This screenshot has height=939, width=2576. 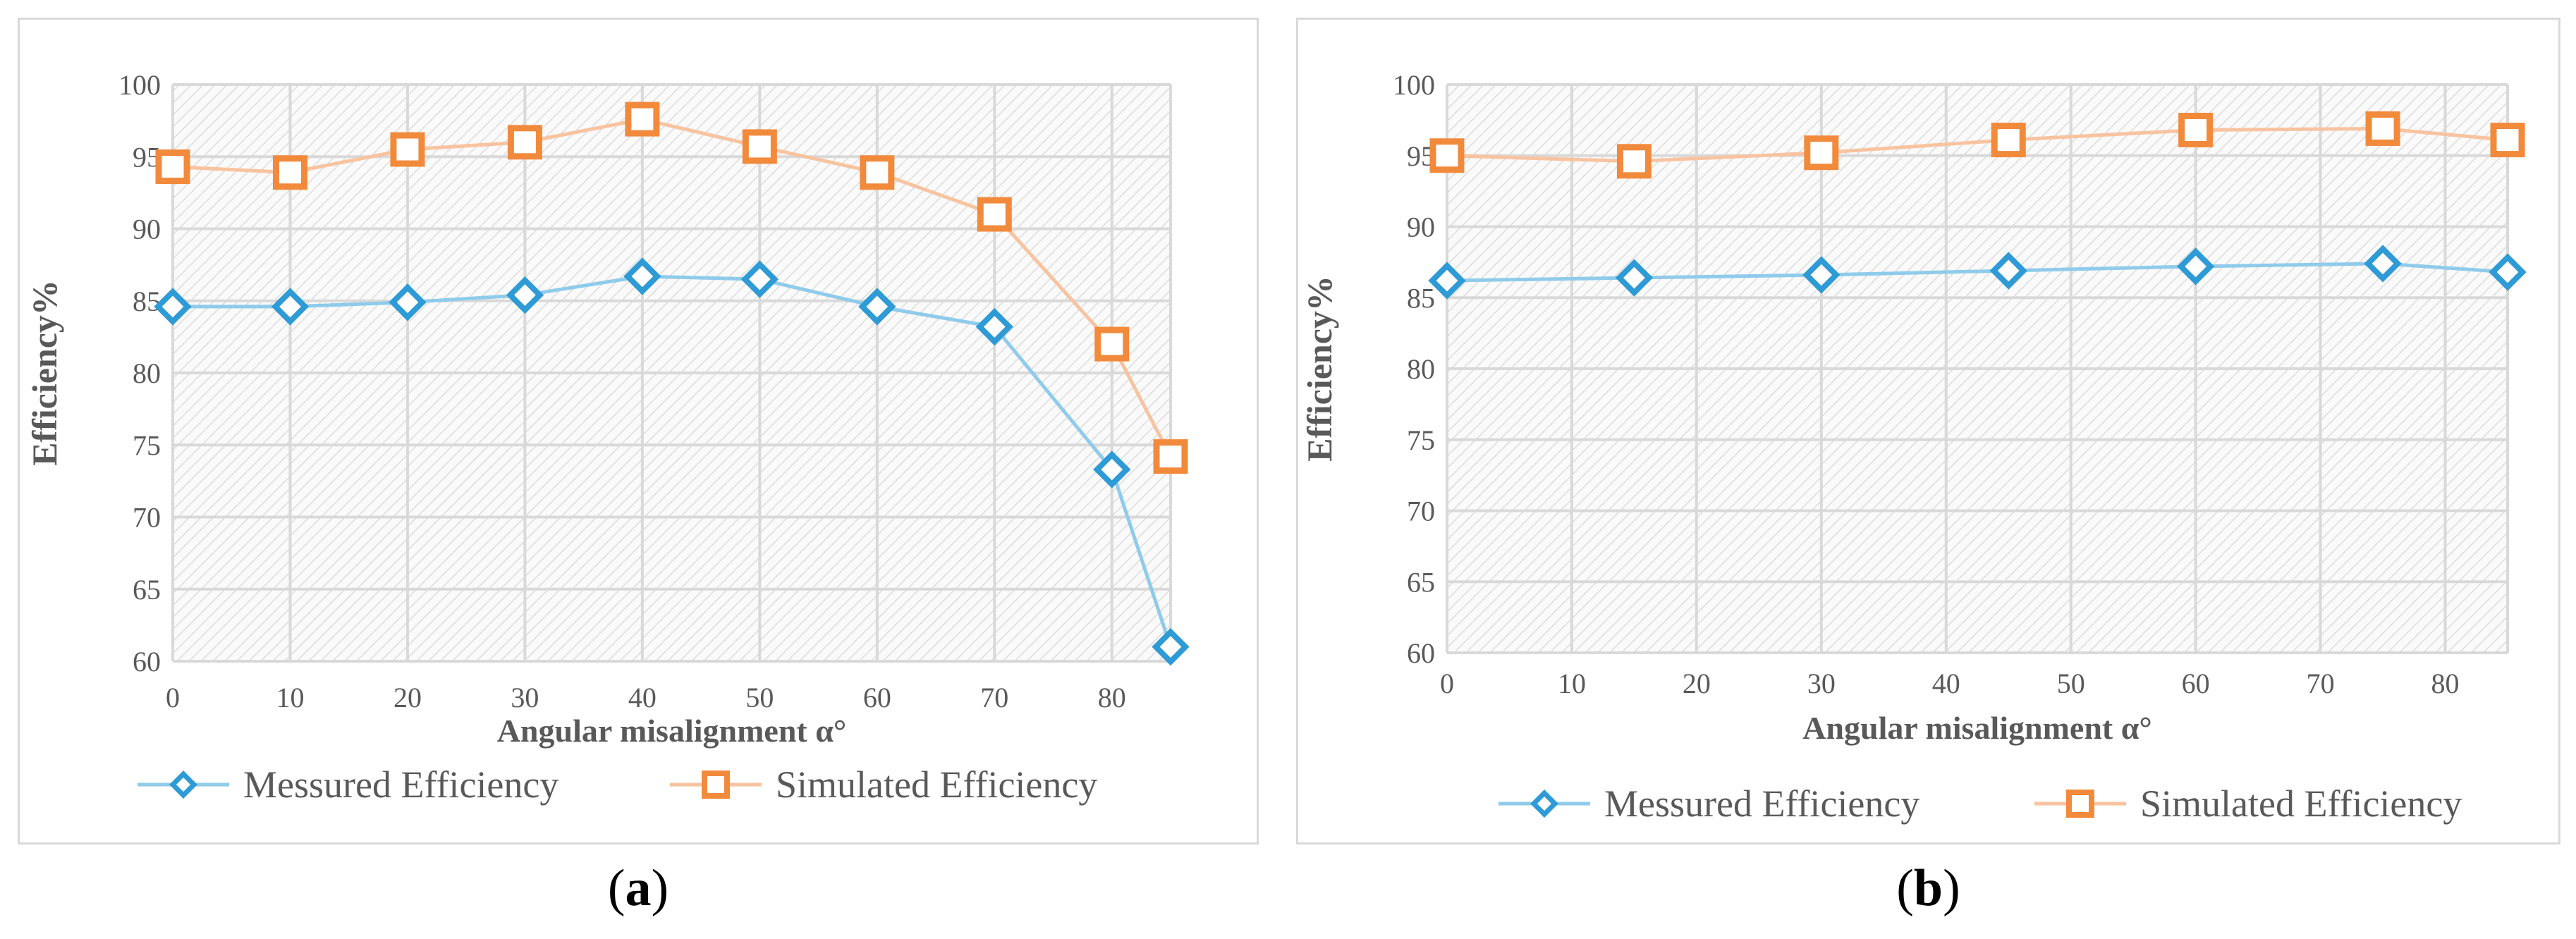 What do you see at coordinates (1905, 888) in the screenshot?
I see `caption-b-open: (` at bounding box center [1905, 888].